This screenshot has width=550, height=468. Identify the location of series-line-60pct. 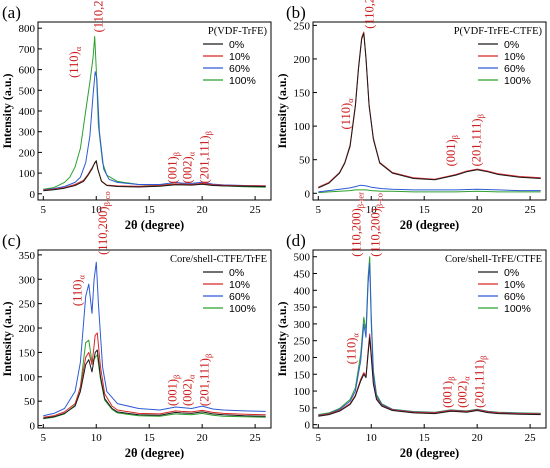
(154, 339).